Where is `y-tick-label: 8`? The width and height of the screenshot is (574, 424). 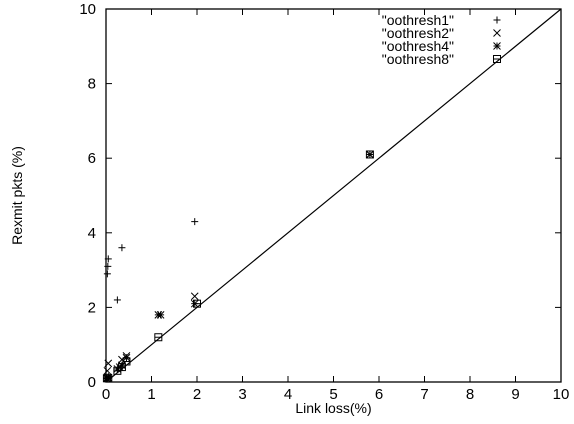
y-tick-label: 8 is located at coordinates (92, 84).